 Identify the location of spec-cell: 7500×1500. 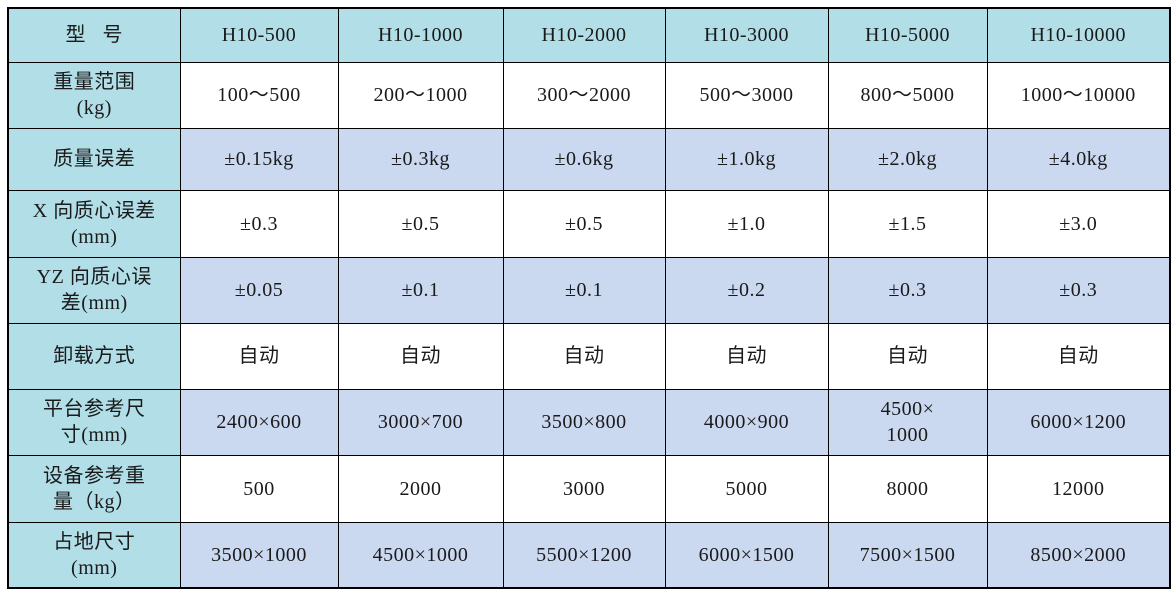
(907, 555).